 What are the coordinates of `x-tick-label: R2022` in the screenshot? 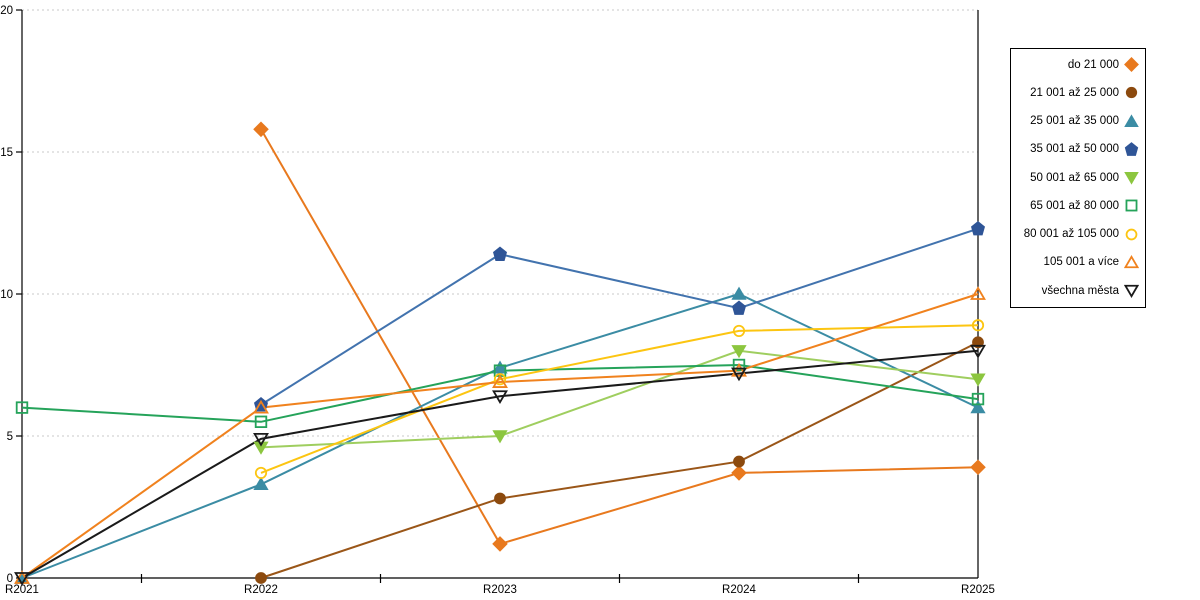 It's located at (261, 590).